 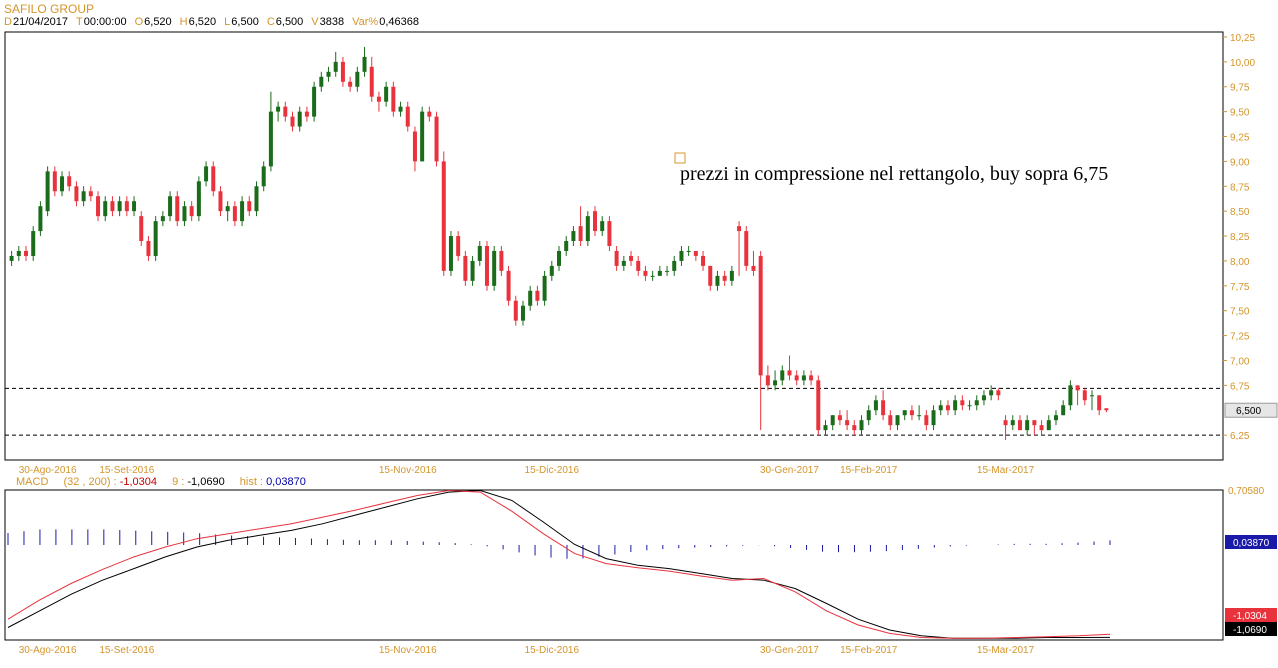 I want to click on ohlc-key: O, so click(x=139, y=22).